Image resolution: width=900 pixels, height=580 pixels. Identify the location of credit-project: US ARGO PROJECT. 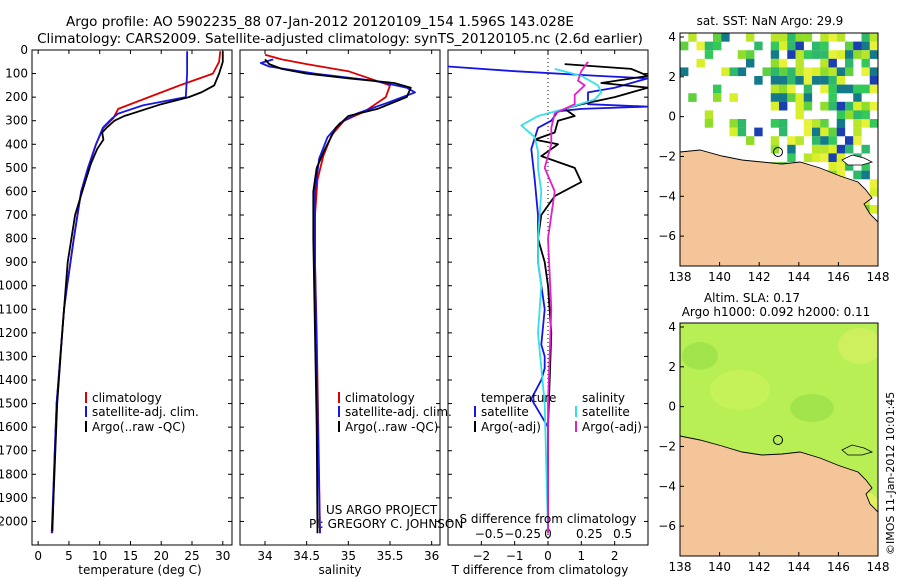
(382, 510).